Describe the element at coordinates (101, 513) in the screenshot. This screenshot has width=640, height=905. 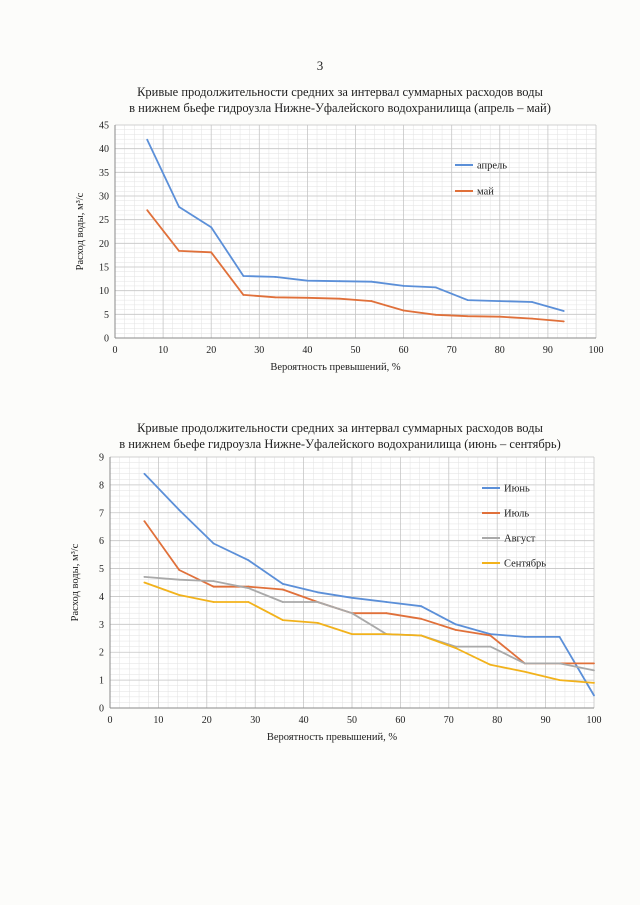
I see `y-tick-label: 7` at that location.